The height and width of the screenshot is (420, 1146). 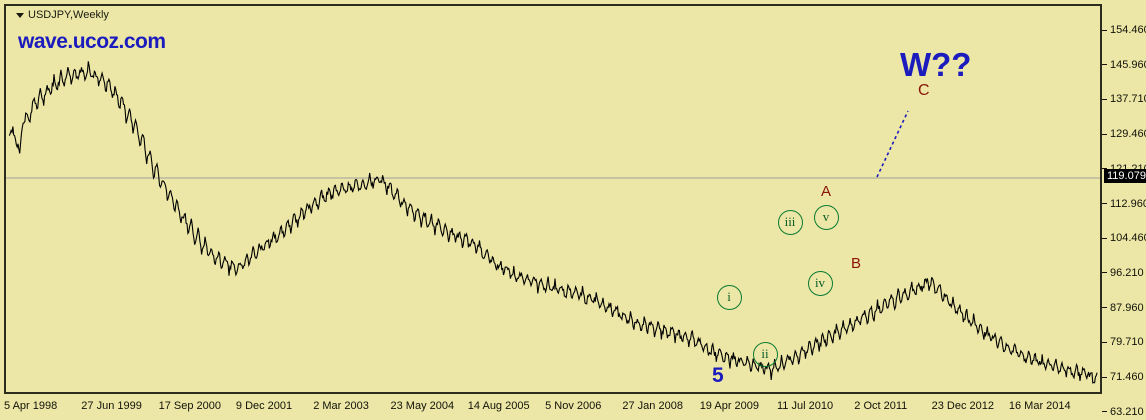 I want to click on price-tick-label: 104.460, so click(x=1128, y=238).